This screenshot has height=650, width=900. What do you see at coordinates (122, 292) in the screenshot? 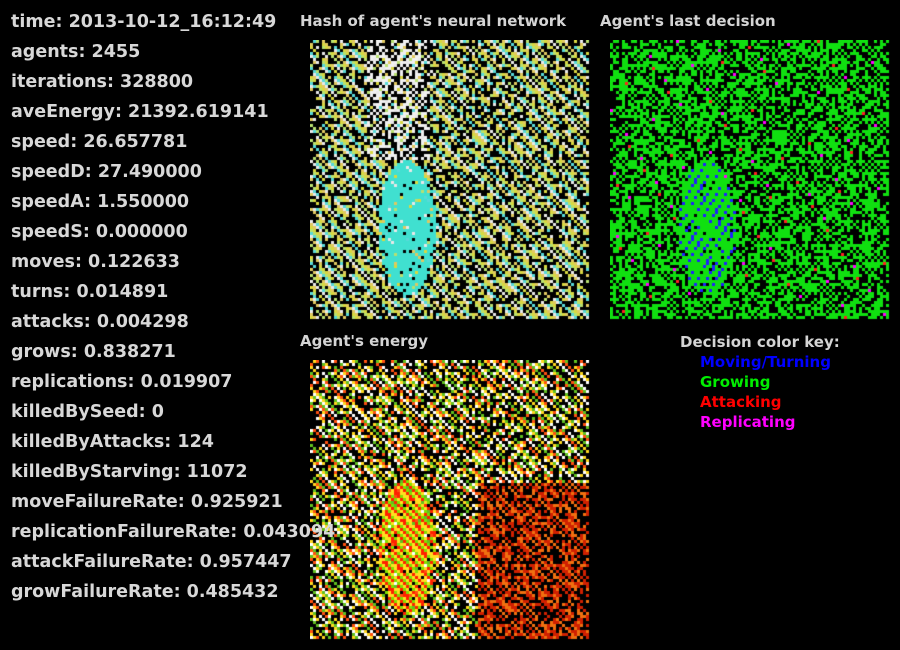
I see `stat-value: 0.014891` at bounding box center [122, 292].